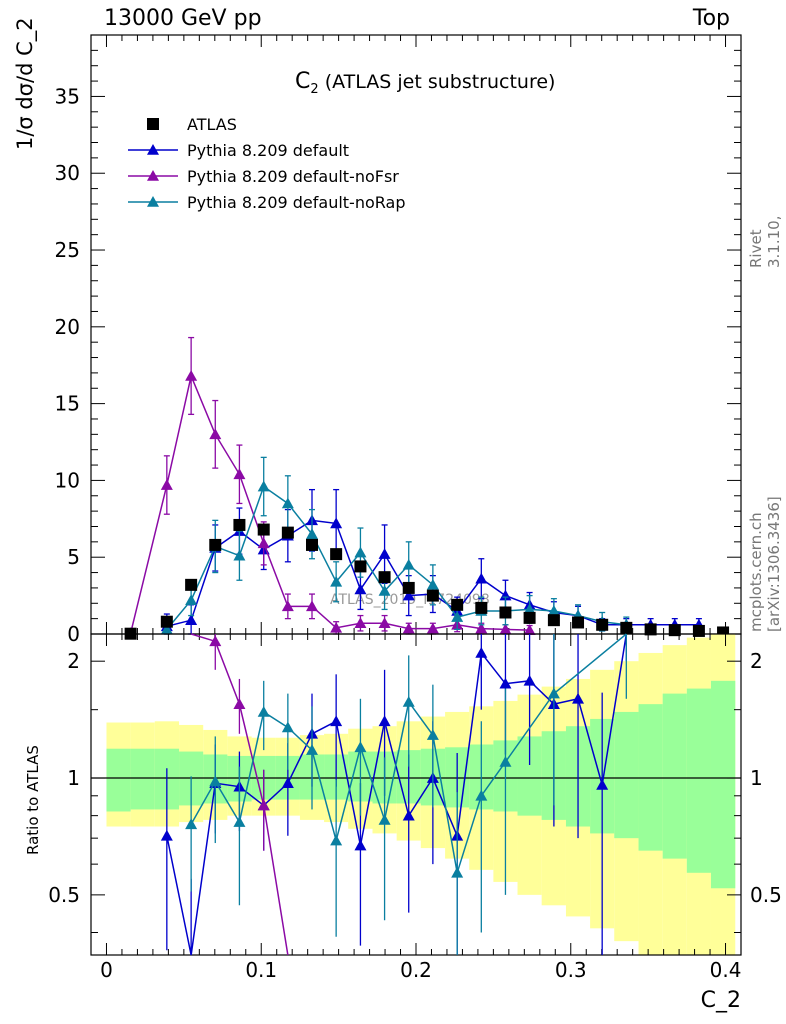  Describe the element at coordinates (73, 661) in the screenshot. I see `ratio-tick-label: 2` at that location.